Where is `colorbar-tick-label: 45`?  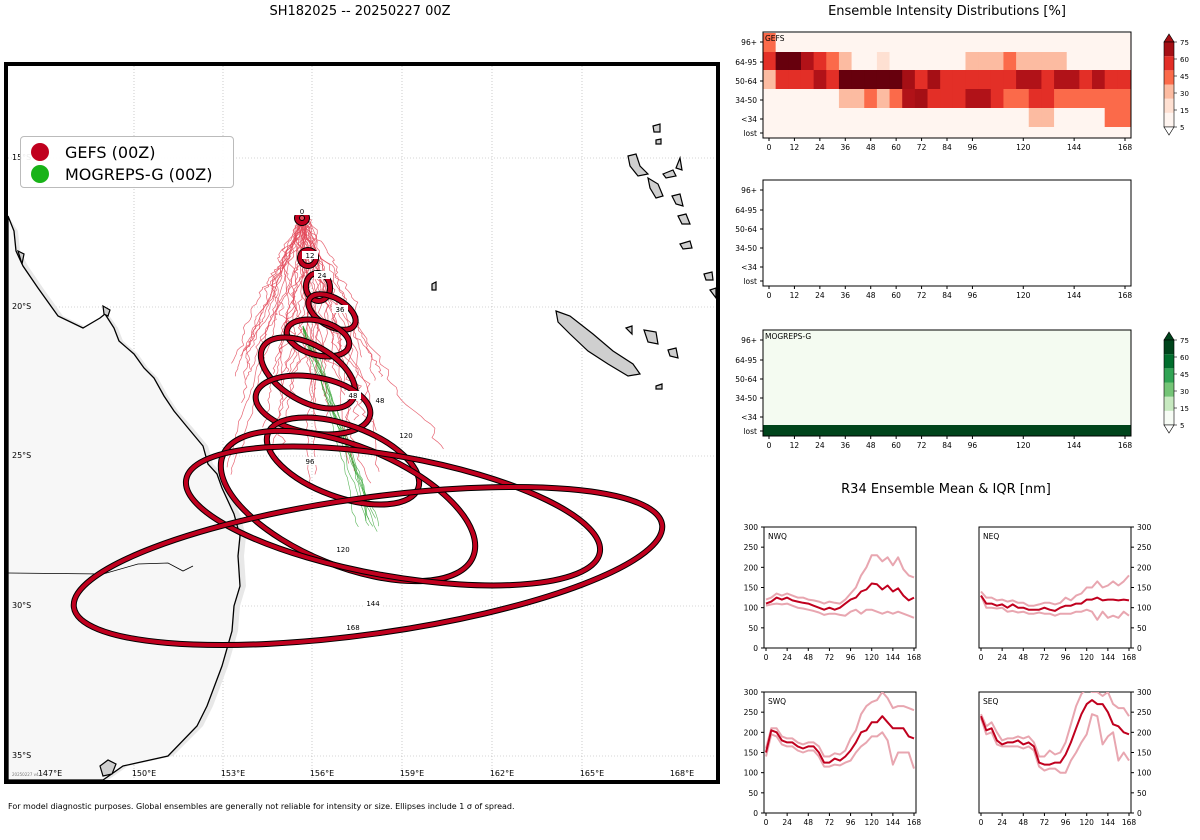
colorbar-tick-label: 45 is located at coordinates (1184, 77).